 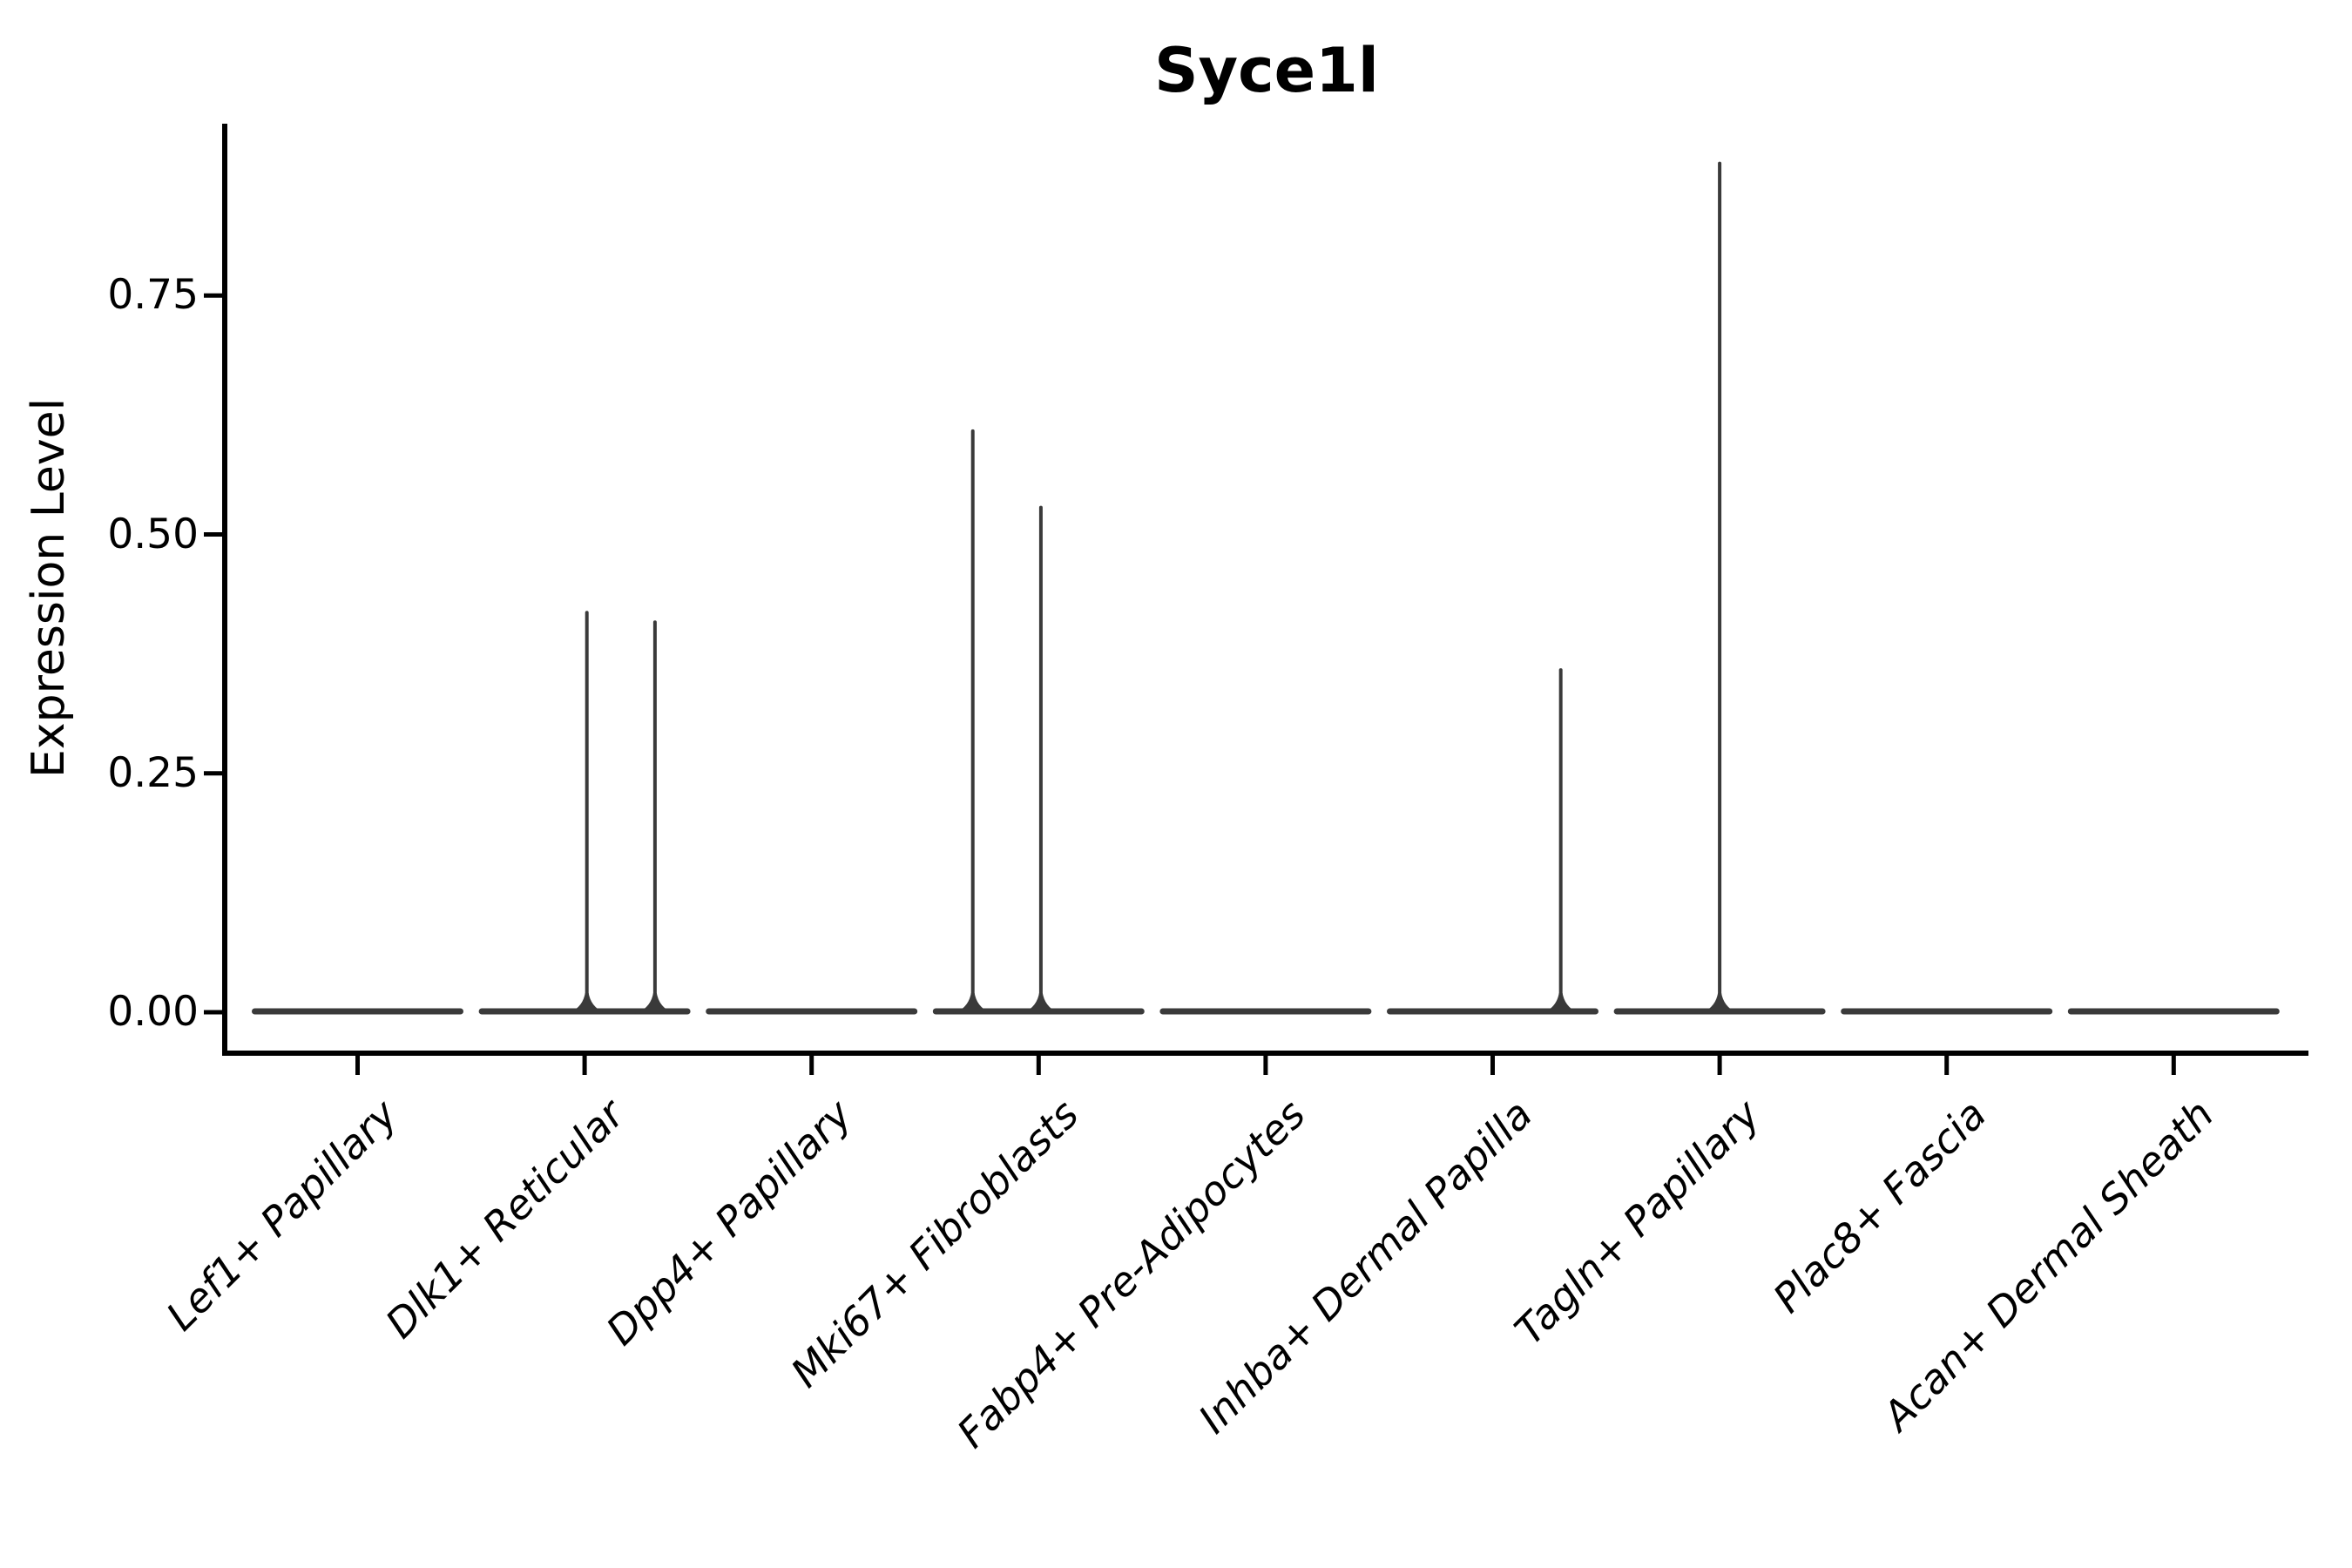 What do you see at coordinates (153, 772) in the screenshot?
I see `y-tick-label: 0.25` at bounding box center [153, 772].